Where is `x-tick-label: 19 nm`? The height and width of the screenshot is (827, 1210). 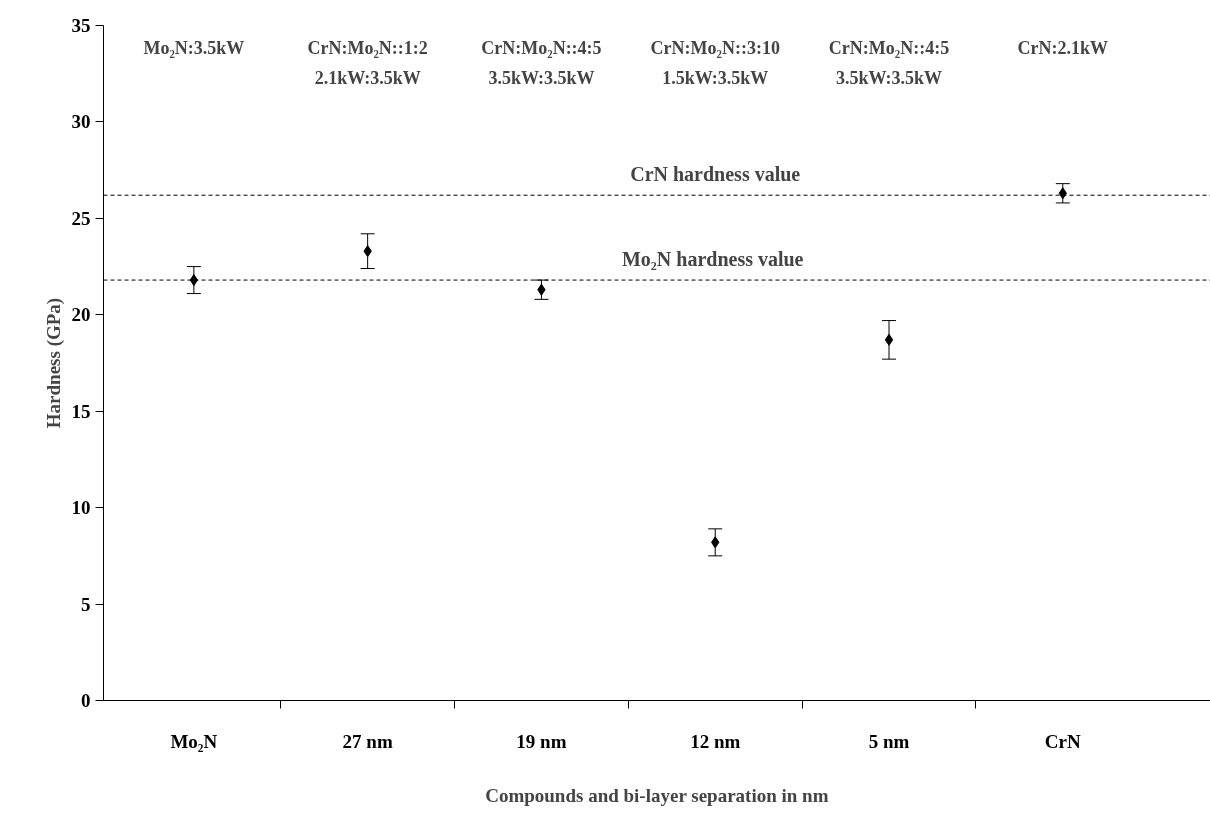
x-tick-label: 19 nm is located at coordinates (541, 741).